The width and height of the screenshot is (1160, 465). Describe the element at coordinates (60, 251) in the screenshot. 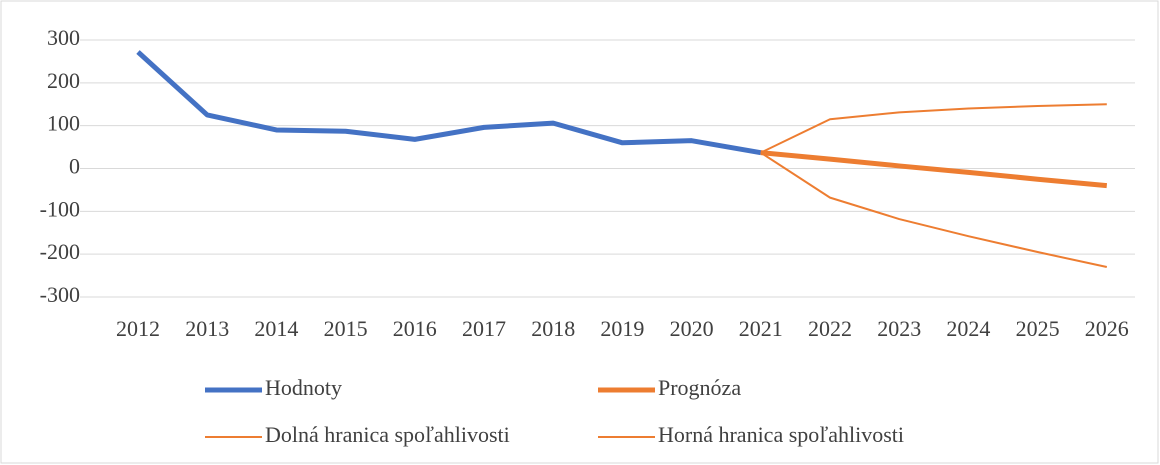

I see `y-tick-label: -200` at that location.